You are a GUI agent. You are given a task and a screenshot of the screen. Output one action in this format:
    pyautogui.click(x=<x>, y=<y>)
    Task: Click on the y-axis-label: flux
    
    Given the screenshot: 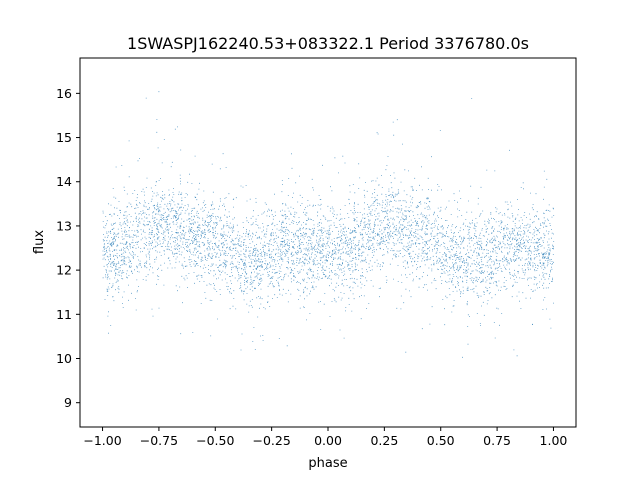 What is the action you would take?
    pyautogui.click(x=39, y=242)
    